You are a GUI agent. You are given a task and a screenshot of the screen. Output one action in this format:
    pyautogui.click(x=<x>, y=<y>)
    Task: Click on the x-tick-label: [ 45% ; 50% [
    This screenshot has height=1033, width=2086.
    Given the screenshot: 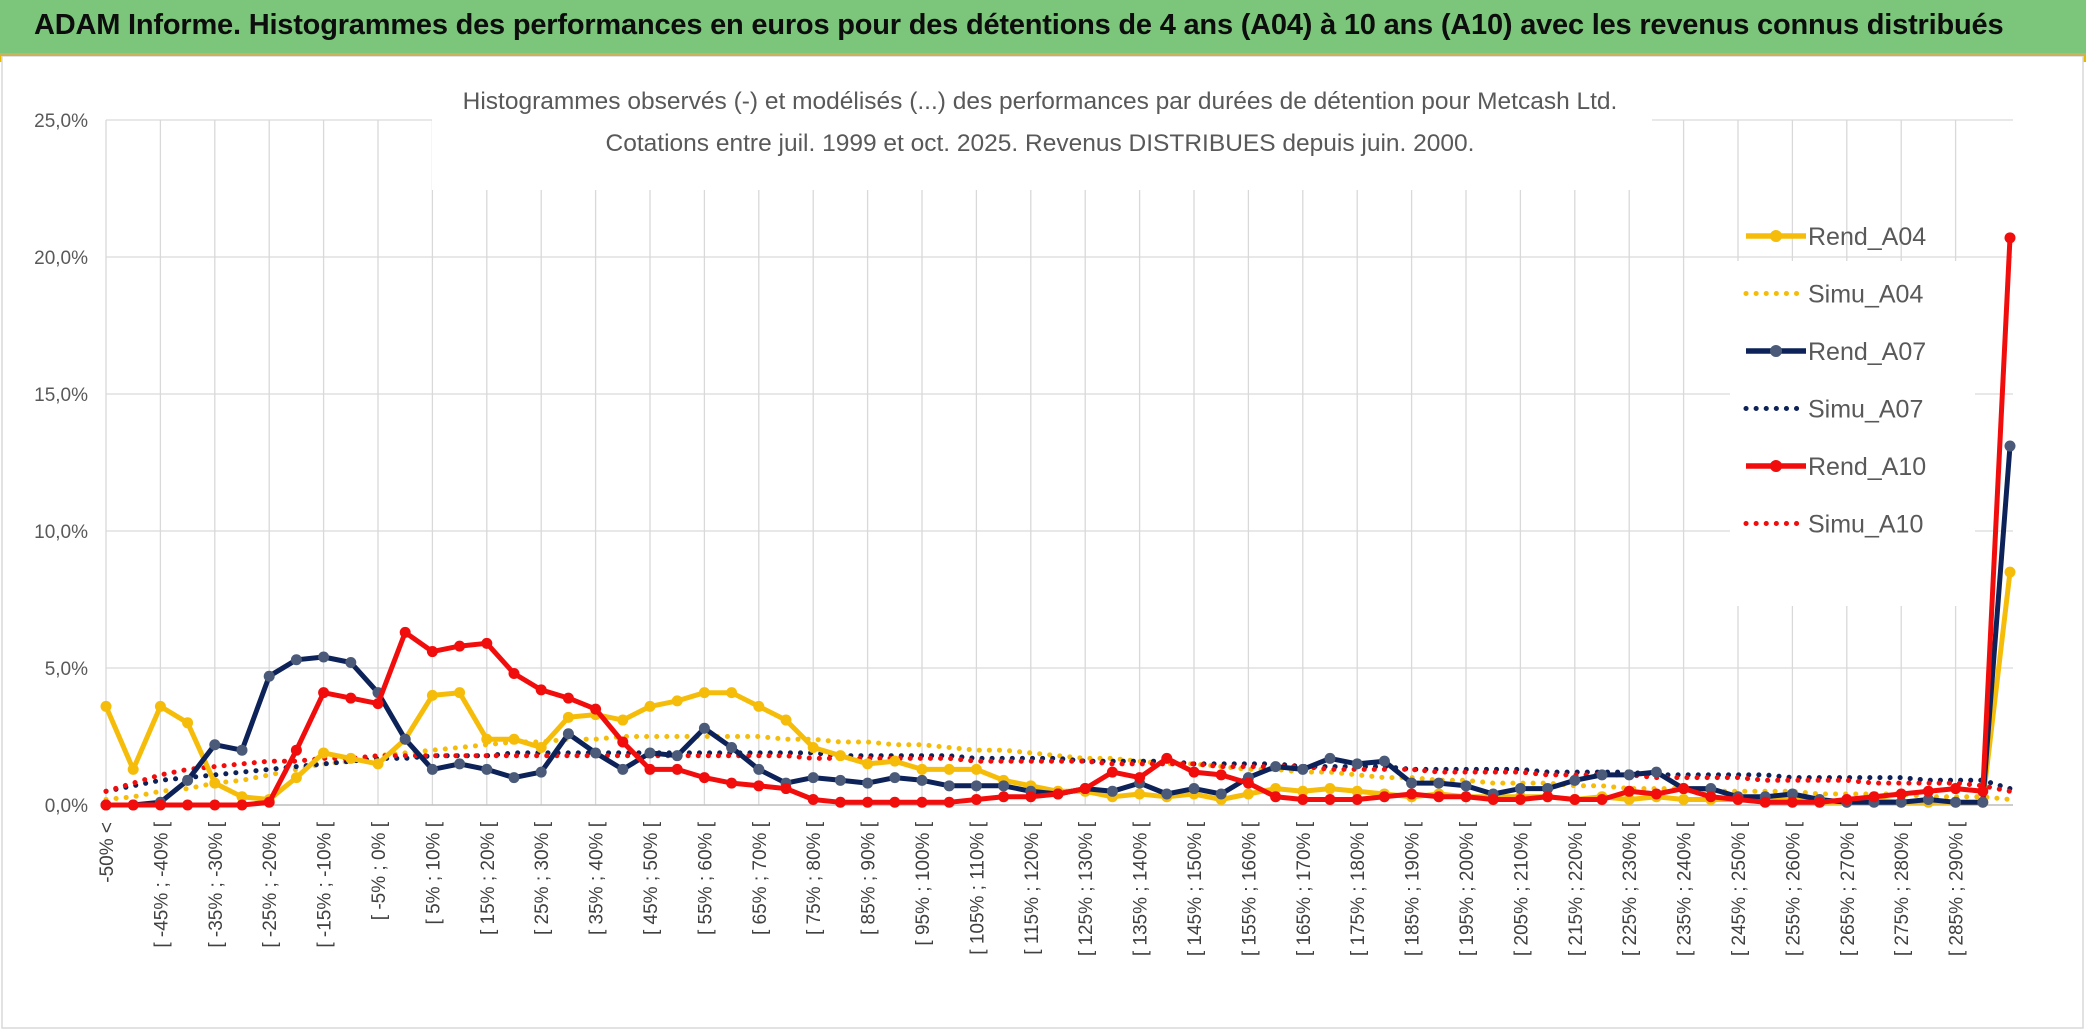 What is the action you would take?
    pyautogui.click(x=651, y=878)
    